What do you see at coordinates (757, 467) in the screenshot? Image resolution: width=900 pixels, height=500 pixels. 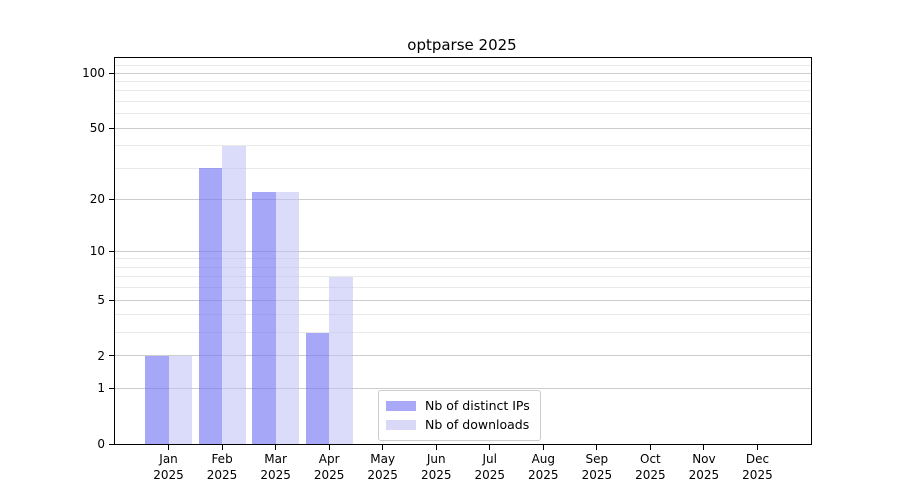 I see `x-tick-label: Dec 2025` at bounding box center [757, 467].